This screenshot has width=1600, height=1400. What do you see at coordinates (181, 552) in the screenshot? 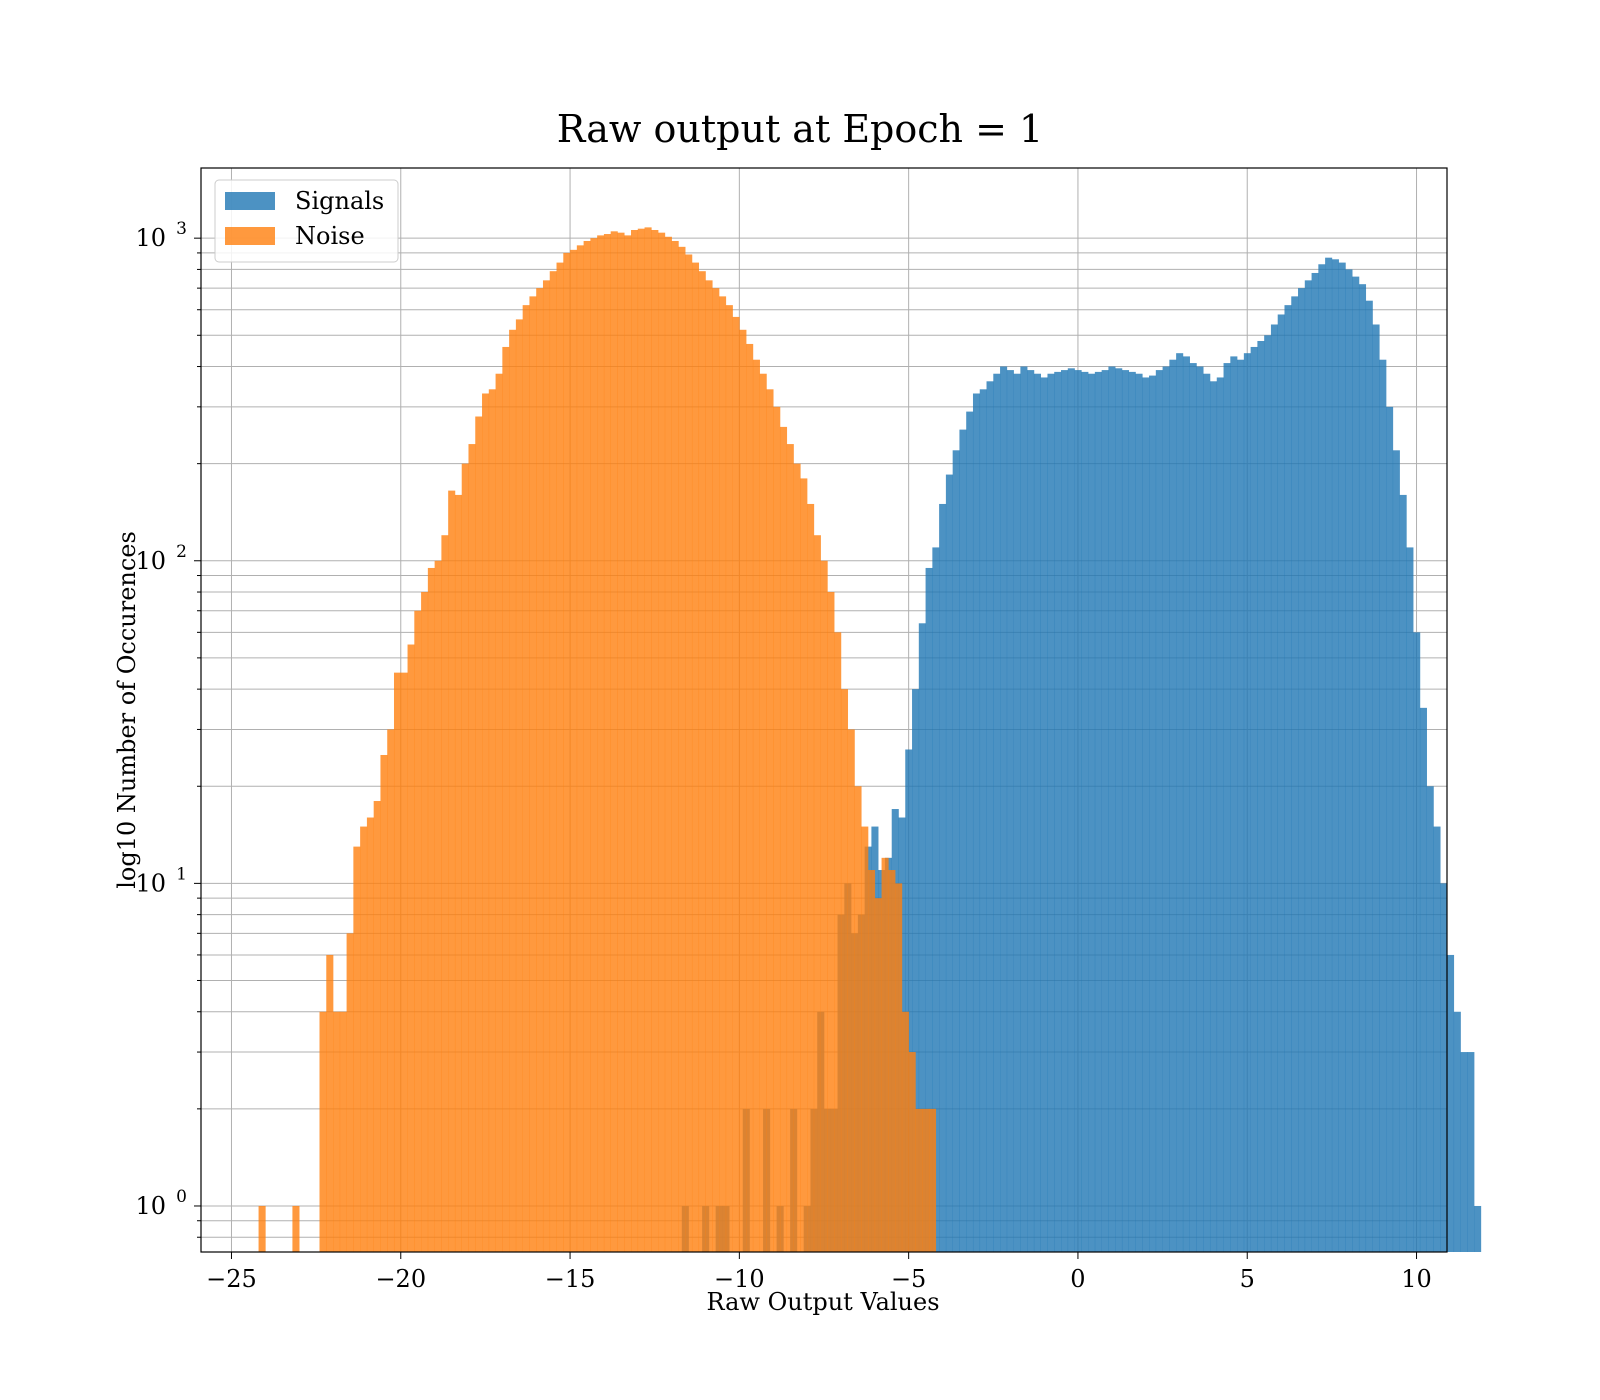
I see `y-tick-exponent: 2` at bounding box center [181, 552].